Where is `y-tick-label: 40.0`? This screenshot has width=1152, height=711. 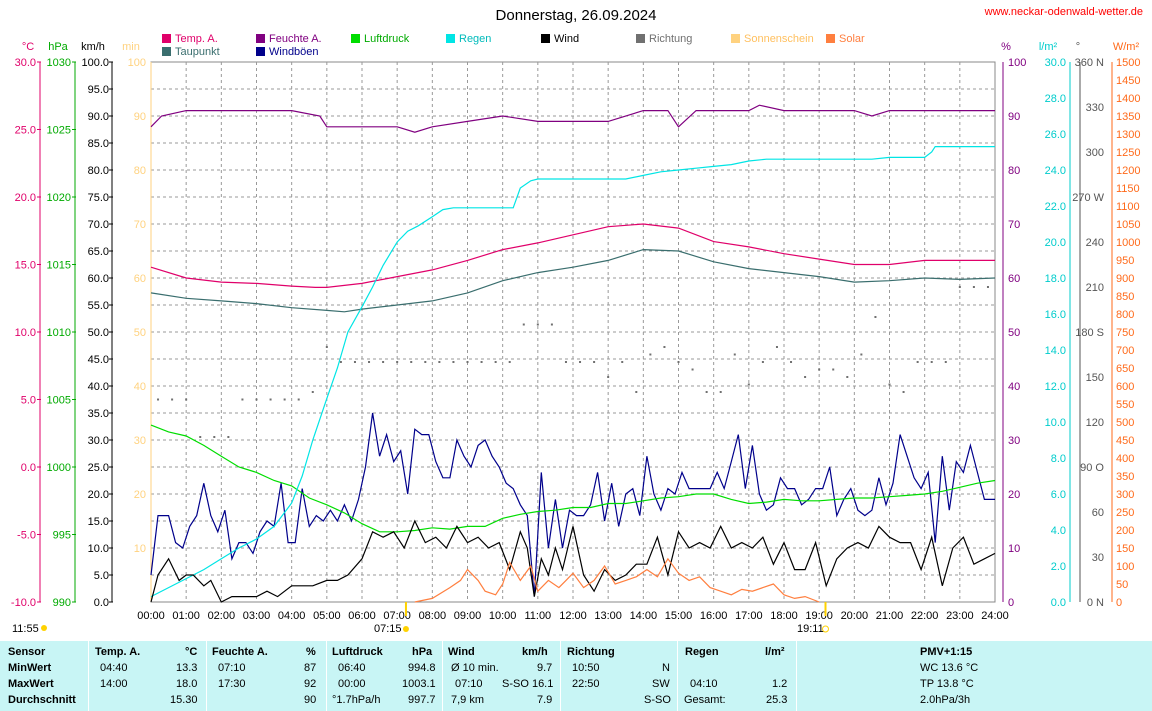
y-tick-label: 40.0 is located at coordinates (98, 387).